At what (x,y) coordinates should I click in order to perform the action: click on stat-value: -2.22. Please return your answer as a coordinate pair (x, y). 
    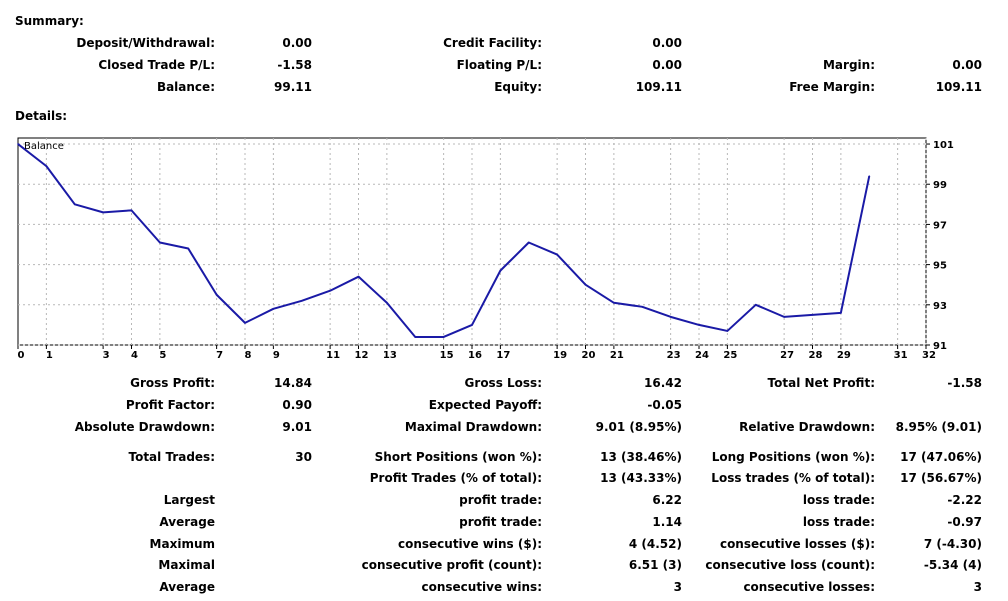
    Looking at the image, I should click on (964, 500).